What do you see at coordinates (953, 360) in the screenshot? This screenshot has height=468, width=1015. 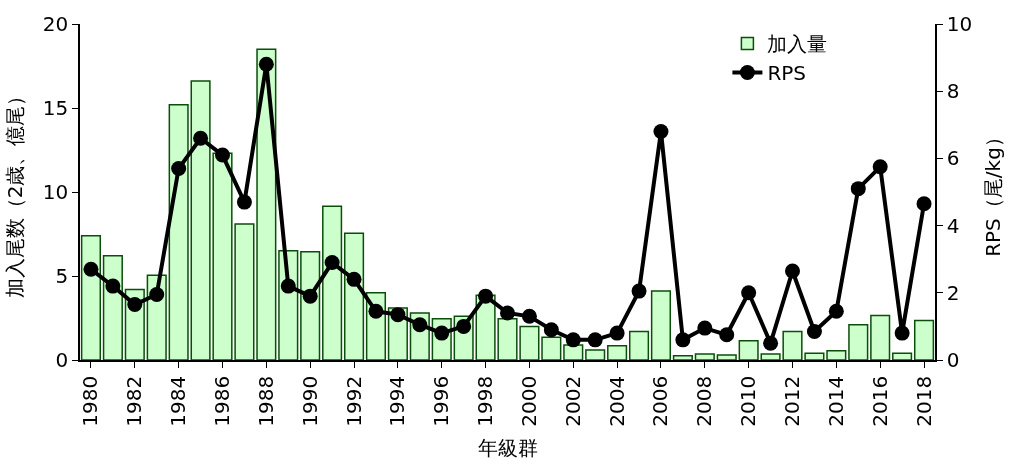 I see `y2-tick-label: 0` at bounding box center [953, 360].